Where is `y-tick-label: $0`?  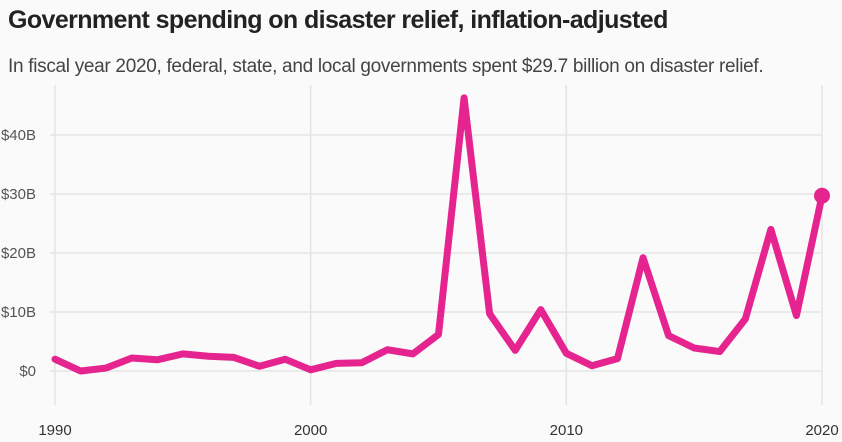 y-tick-label: $0 is located at coordinates (27, 371).